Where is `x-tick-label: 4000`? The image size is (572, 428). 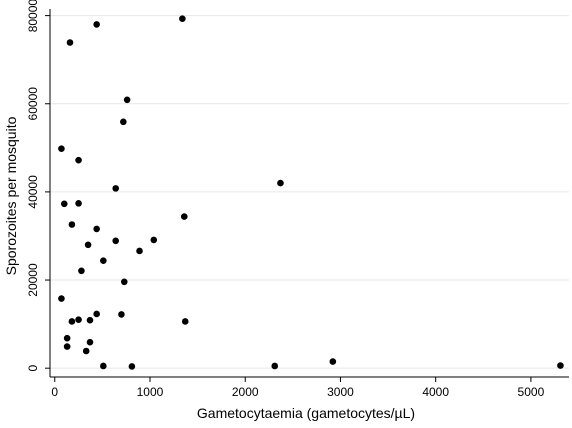 x-tick-label: 4000 is located at coordinates (435, 392).